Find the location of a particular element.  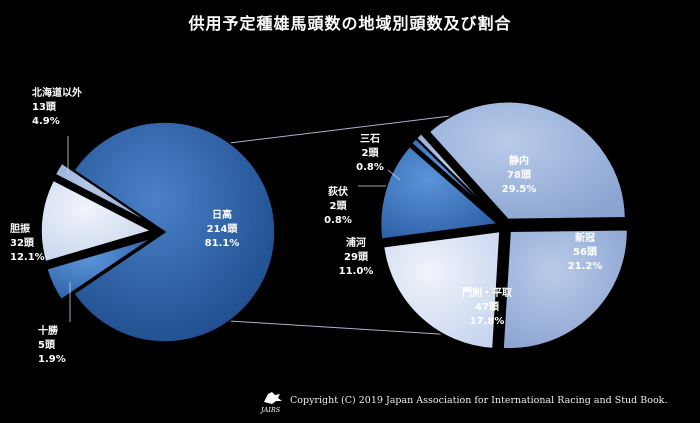

data-label: 新冠 56頭 21.2% is located at coordinates (585, 251).